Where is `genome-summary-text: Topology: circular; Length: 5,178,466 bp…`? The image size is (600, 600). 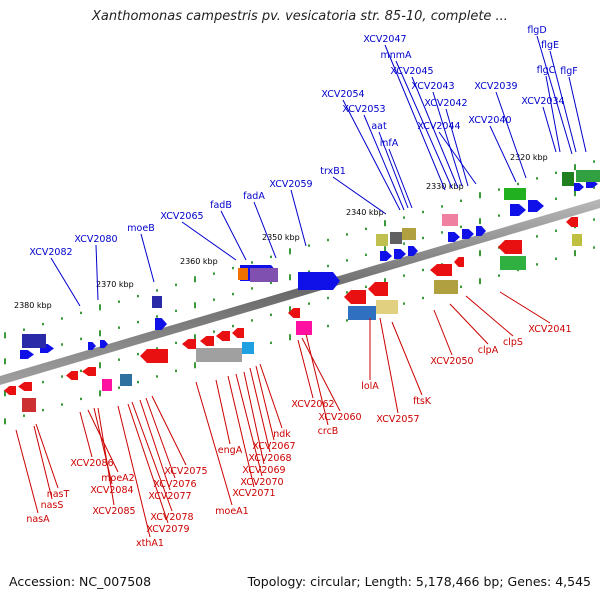 genome-summary-text: Topology: circular; Length: 5,178,466 bp… is located at coordinates (419, 581).